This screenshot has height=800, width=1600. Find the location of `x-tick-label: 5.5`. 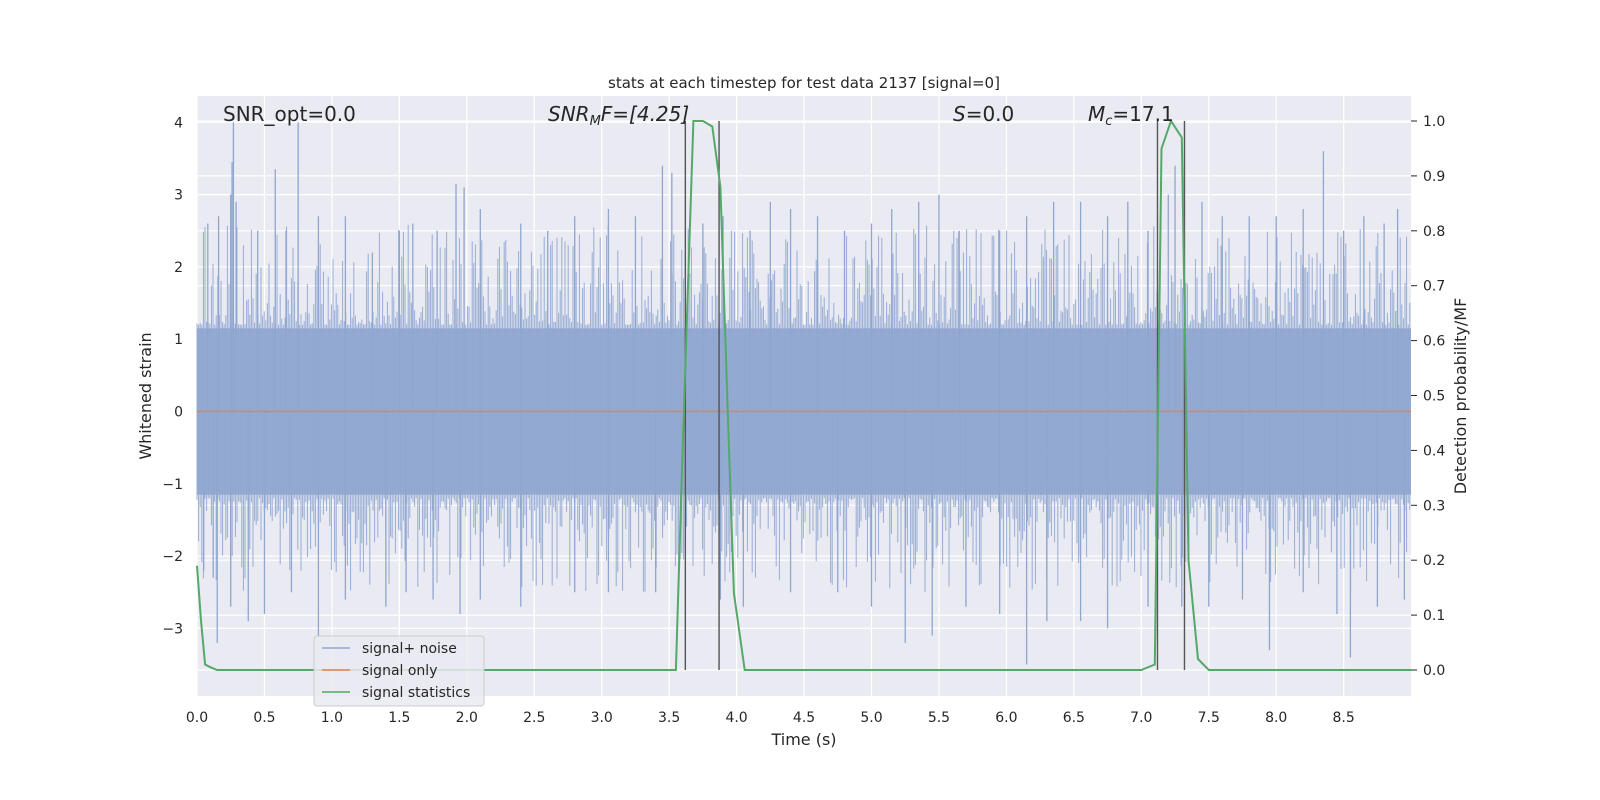

x-tick-label: 5.5 is located at coordinates (939, 718).